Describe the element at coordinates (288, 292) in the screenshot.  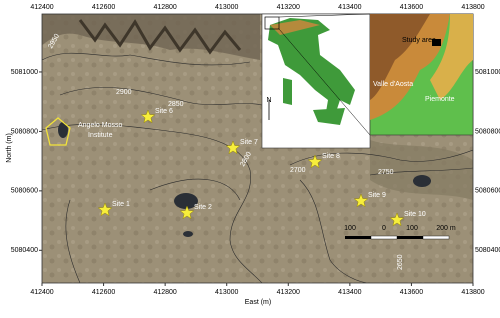
I see `x-tick-label: 413200` at that location.